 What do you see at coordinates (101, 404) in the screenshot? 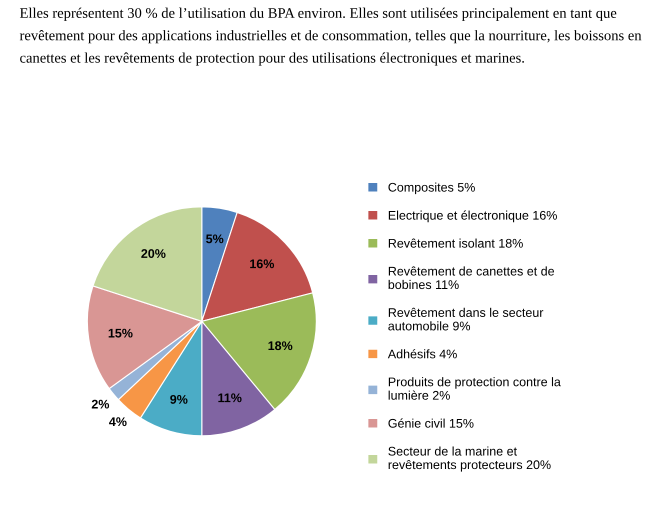
I see `data-label: 2%` at bounding box center [101, 404].